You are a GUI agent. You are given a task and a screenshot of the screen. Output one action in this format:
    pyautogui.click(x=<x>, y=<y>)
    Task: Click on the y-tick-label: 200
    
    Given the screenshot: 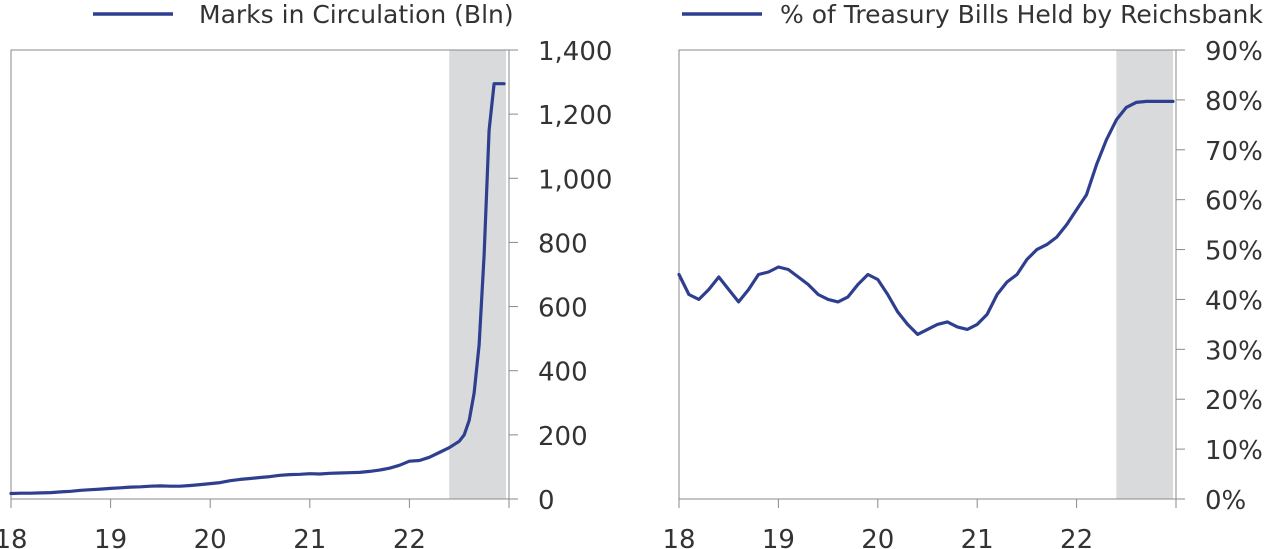 What is the action you would take?
    pyautogui.click(x=563, y=437)
    